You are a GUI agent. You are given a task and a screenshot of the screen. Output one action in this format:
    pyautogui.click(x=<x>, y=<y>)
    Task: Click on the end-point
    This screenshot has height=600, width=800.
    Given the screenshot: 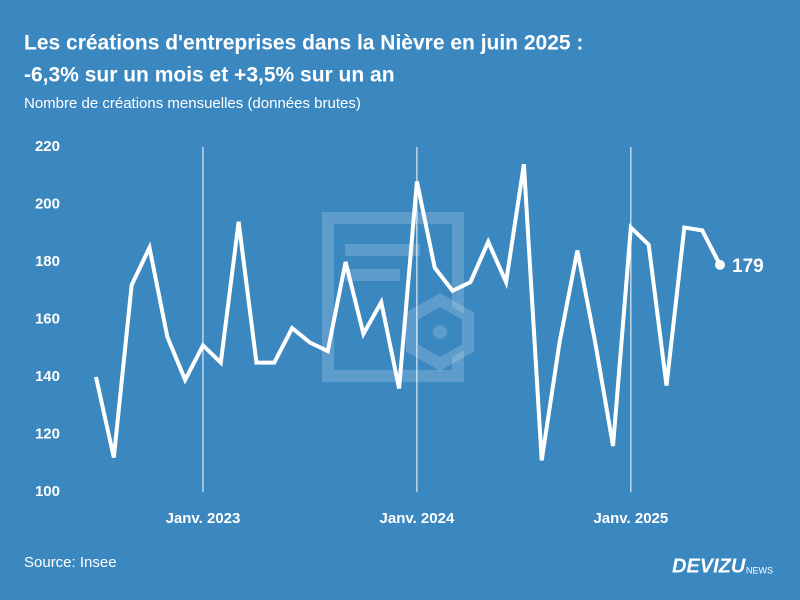 What is the action you would take?
    pyautogui.click(x=720, y=264)
    